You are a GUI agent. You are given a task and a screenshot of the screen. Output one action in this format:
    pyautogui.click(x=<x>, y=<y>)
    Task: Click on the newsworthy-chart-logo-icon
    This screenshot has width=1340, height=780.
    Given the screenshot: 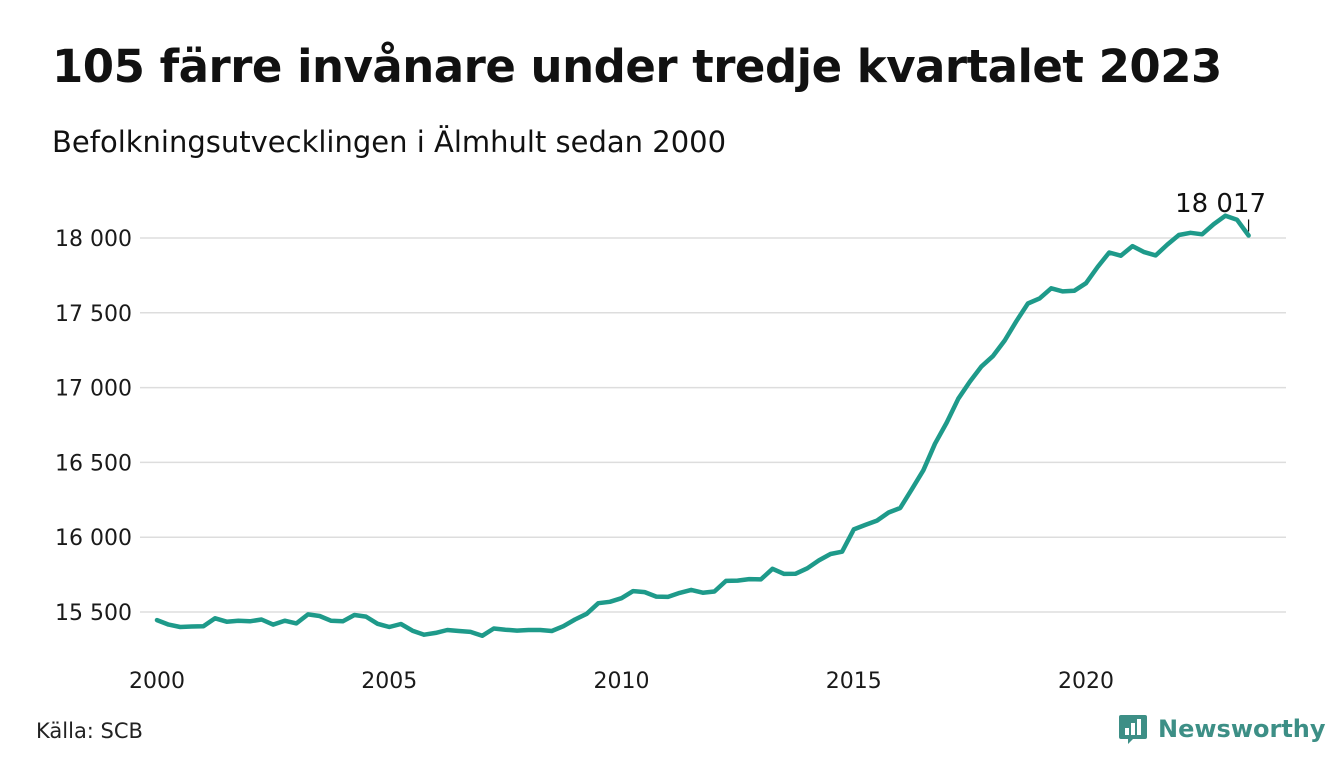 What is the action you would take?
    pyautogui.click(x=1133, y=729)
    